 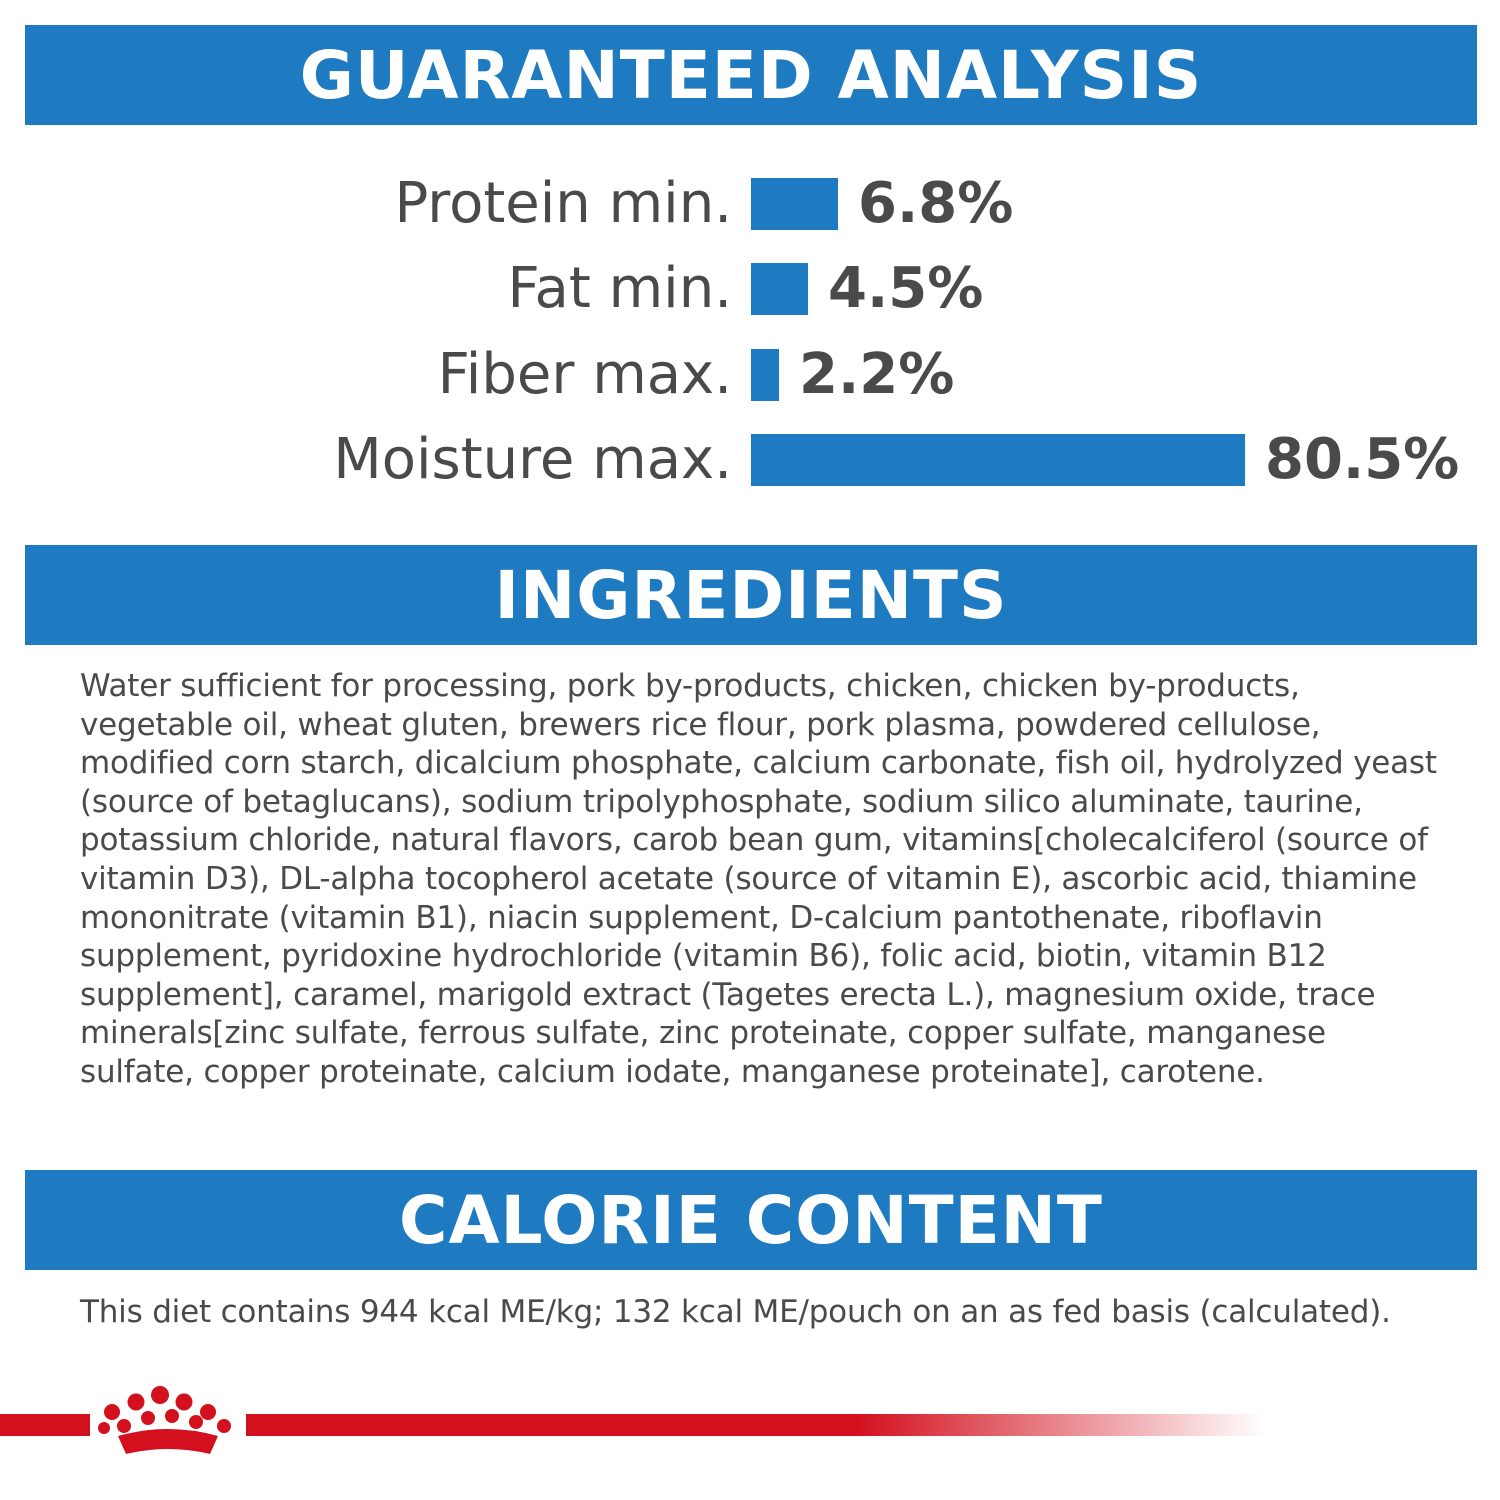 I want to click on analysis-value: 2.2%, so click(x=877, y=374).